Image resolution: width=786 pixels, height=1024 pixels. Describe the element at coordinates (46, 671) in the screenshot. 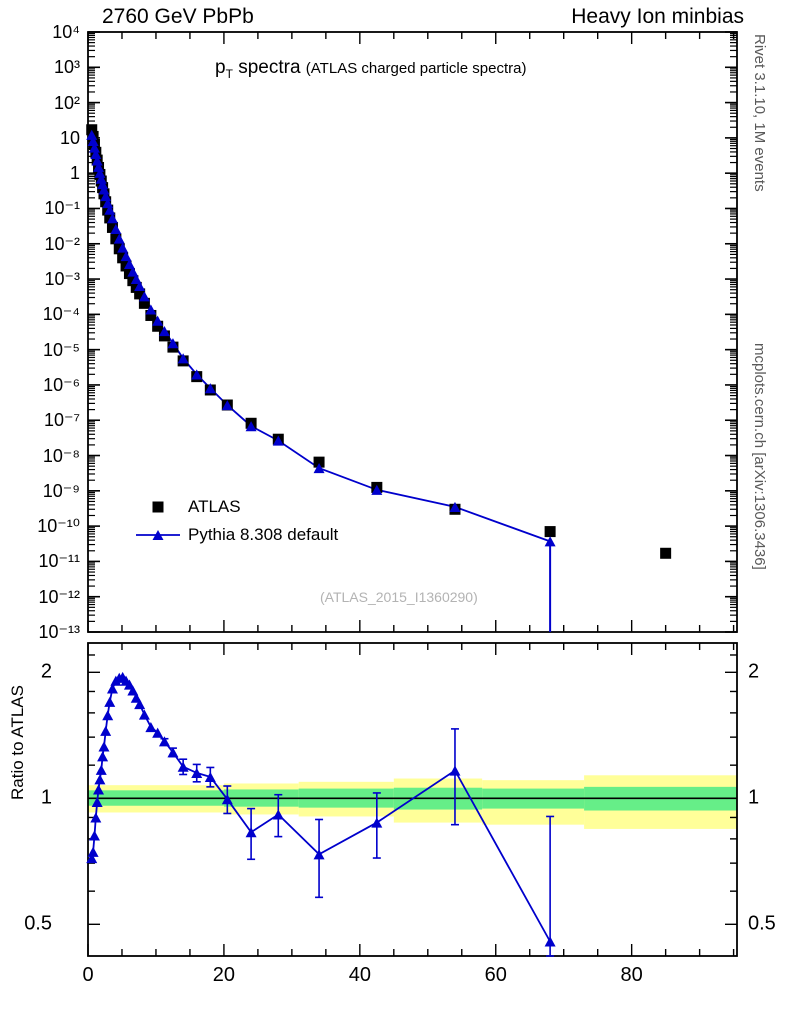

I see `ratio-y-tick-label-left: 2` at that location.